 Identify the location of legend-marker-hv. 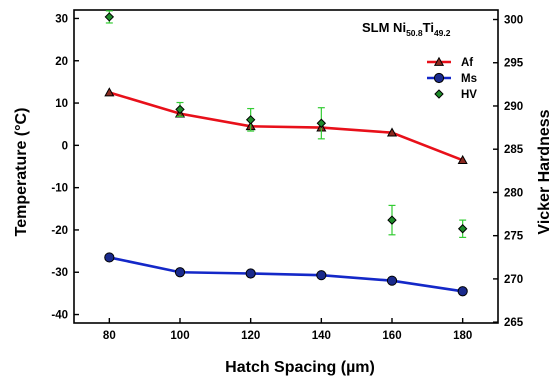
(439, 94).